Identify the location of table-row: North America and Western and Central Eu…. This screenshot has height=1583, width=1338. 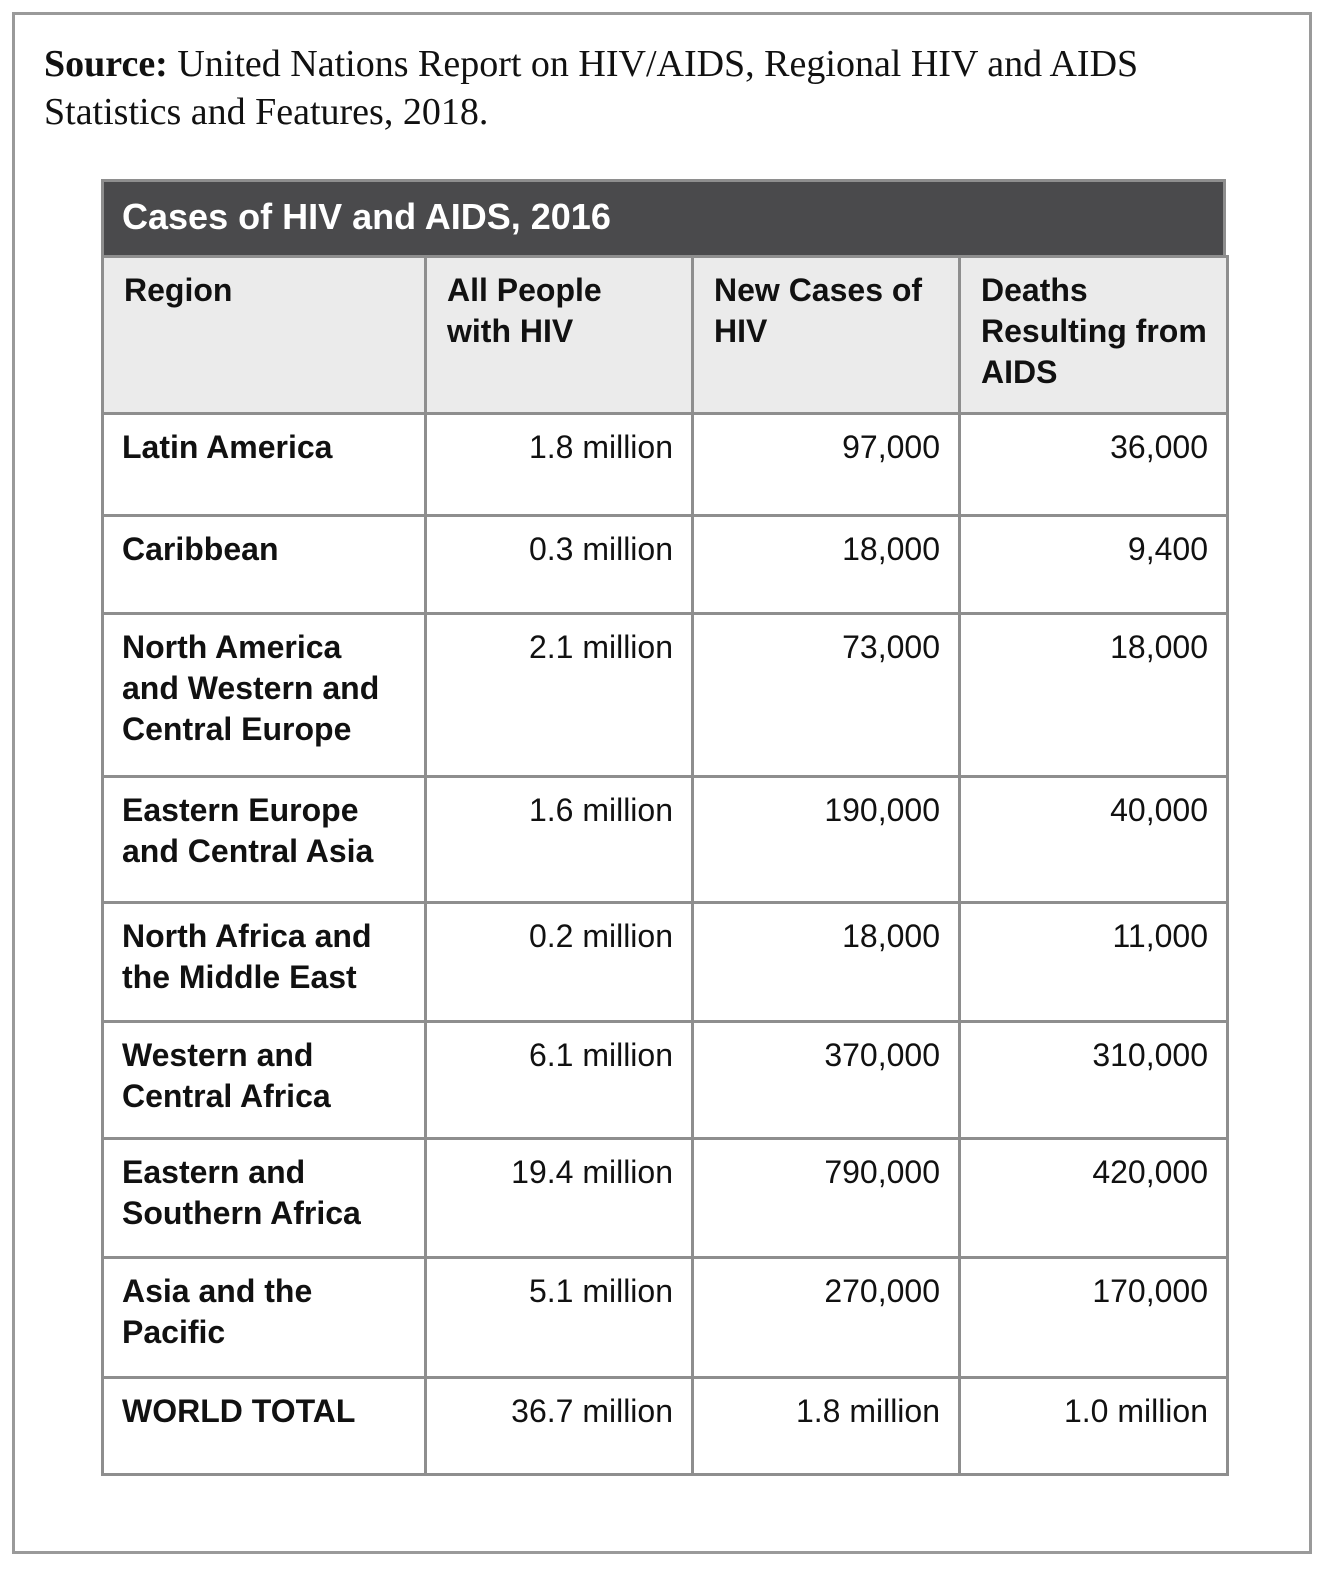
(665, 695).